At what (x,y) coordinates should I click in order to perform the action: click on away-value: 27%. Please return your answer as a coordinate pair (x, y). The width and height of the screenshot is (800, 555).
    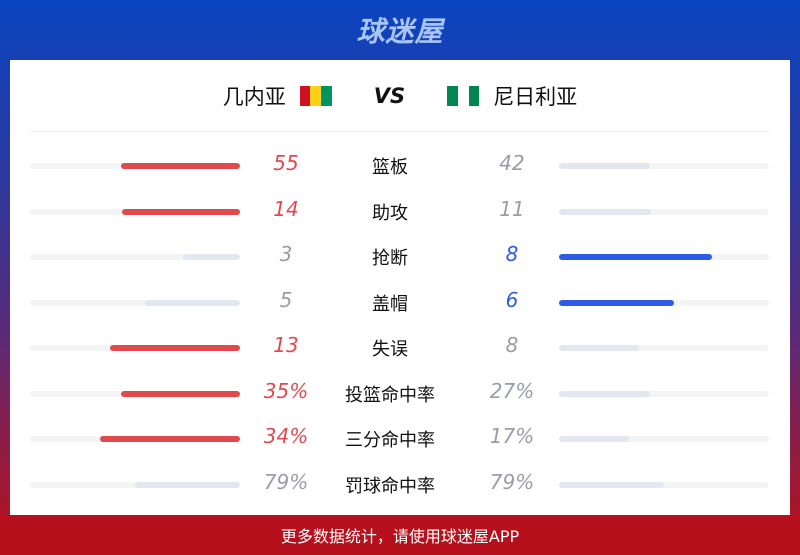
    Looking at the image, I should click on (512, 390).